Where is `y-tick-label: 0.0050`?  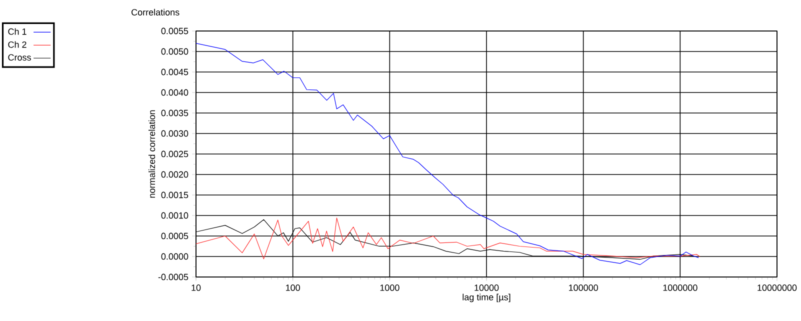
y-tick-label: 0.0050 is located at coordinates (174, 51).